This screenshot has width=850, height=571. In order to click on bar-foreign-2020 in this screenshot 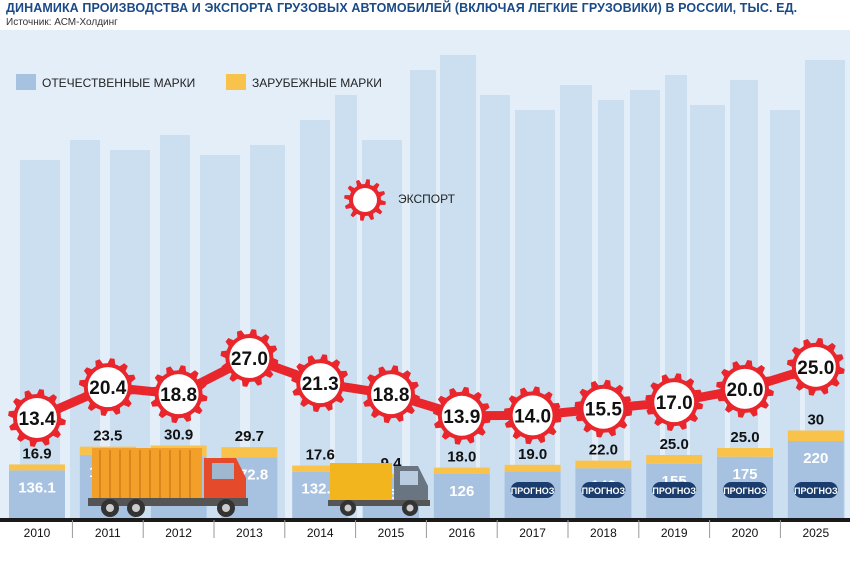, I will do `click(745, 452)`.